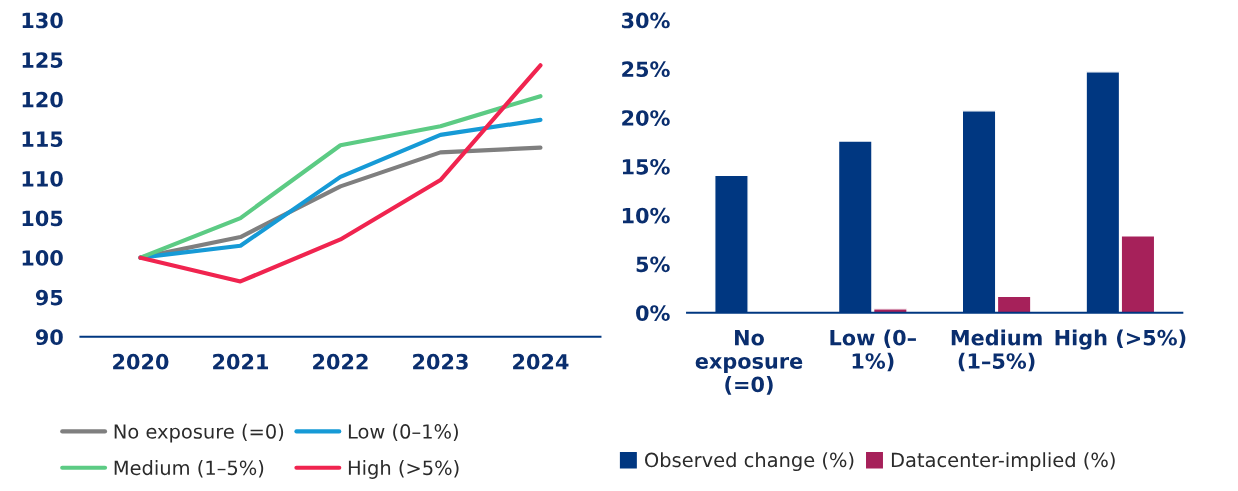 The height and width of the screenshot is (491, 1238). What do you see at coordinates (340, 361) in the screenshot?
I see `x-tick-label: 2022` at bounding box center [340, 361].